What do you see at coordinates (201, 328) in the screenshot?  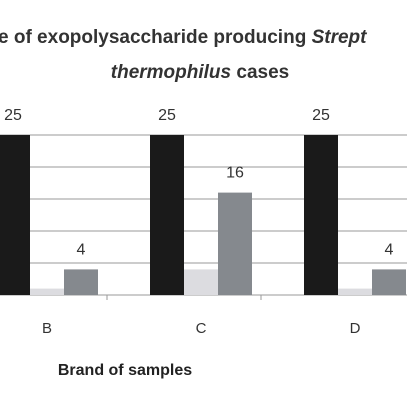 I see `x-tick-label: C` at bounding box center [201, 328].